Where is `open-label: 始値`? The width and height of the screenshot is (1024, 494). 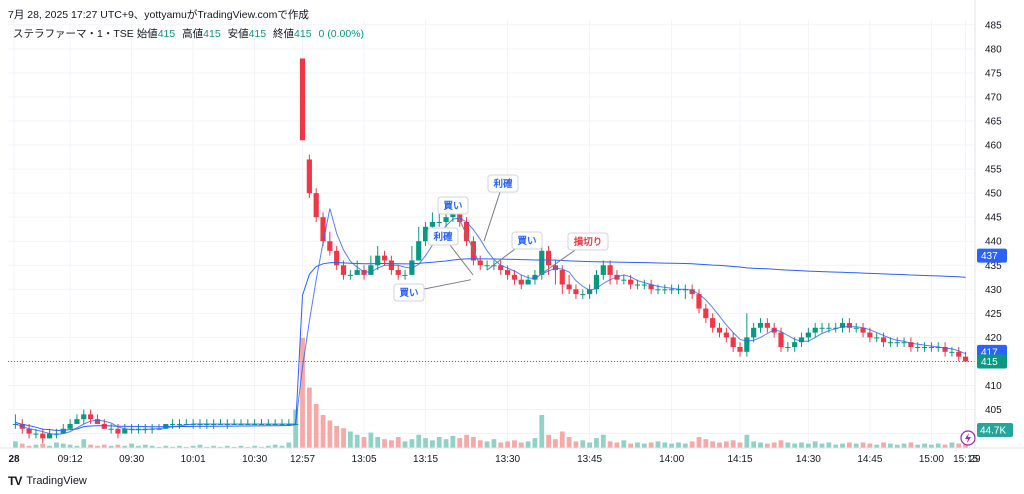
open-label: 始値 is located at coordinates (147, 34).